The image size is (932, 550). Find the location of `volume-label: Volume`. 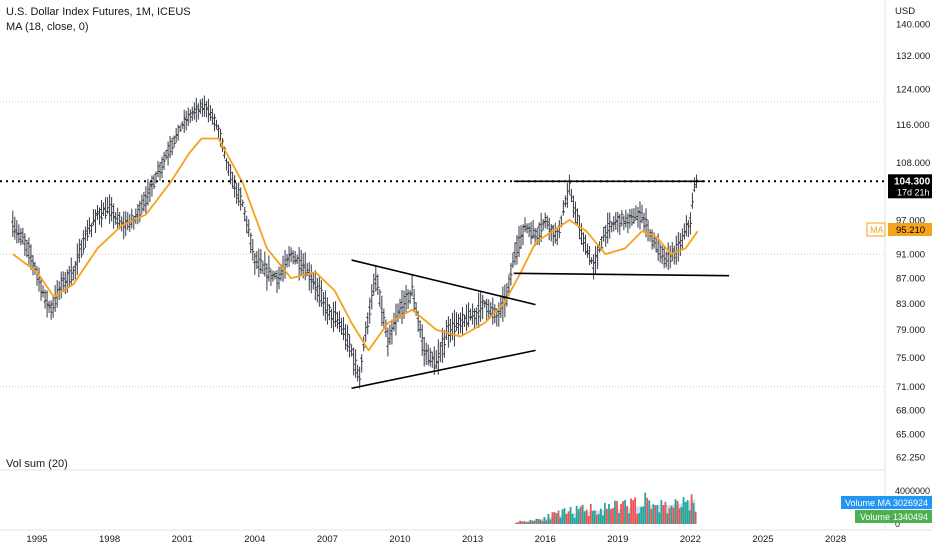

volume-label: Volume is located at coordinates (875, 517).